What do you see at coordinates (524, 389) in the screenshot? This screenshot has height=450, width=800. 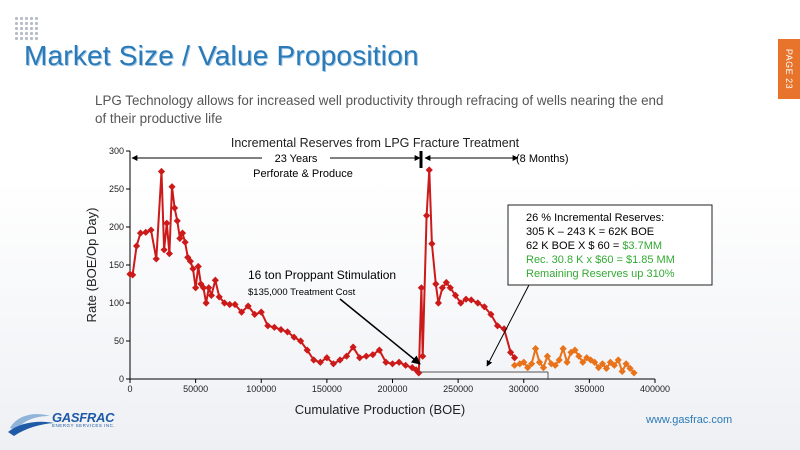 I see `x-tick-label: 300000` at bounding box center [524, 389].